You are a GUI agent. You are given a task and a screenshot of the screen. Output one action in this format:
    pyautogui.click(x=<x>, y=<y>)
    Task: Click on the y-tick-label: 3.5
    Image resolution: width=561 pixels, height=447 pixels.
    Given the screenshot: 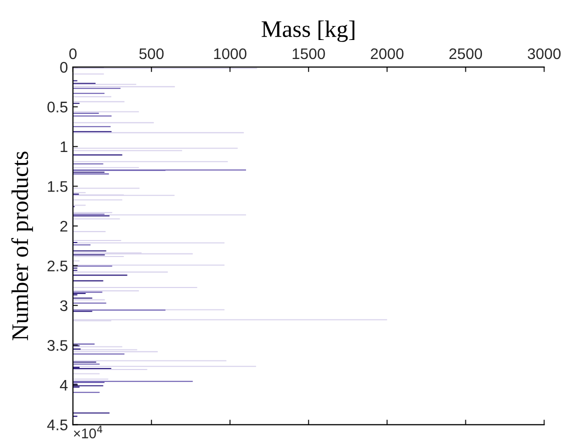 What is the action you would take?
    pyautogui.click(x=57, y=345)
    